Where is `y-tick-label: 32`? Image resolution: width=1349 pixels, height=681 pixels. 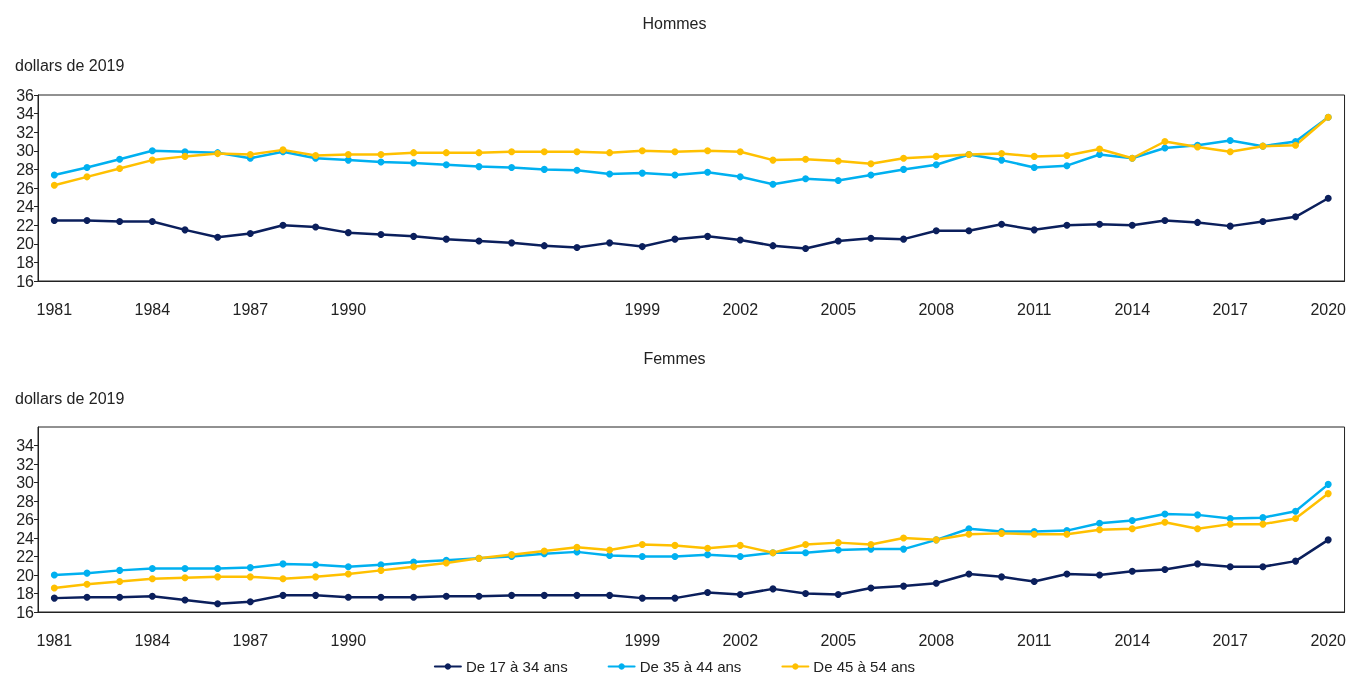
y-tick-label: 32 is located at coordinates (25, 132).